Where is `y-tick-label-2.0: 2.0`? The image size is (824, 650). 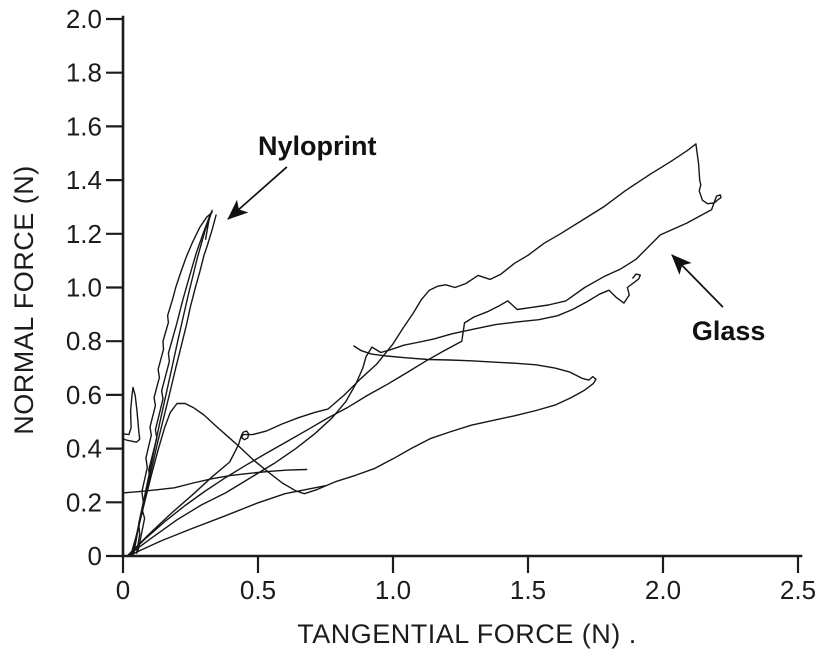
y-tick-label-2.0: 2.0 is located at coordinates (84, 19).